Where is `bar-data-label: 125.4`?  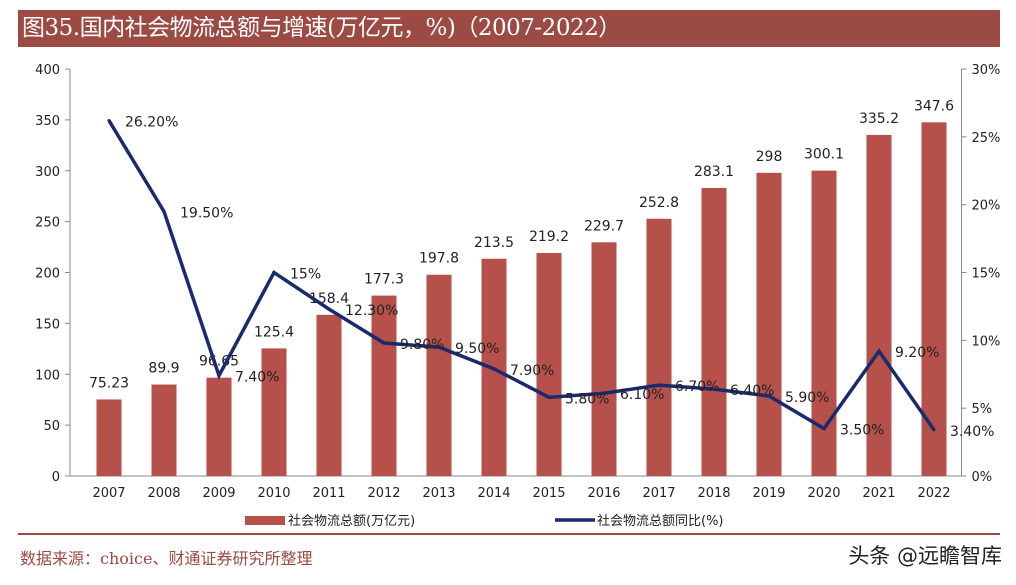 bar-data-label: 125.4 is located at coordinates (274, 332).